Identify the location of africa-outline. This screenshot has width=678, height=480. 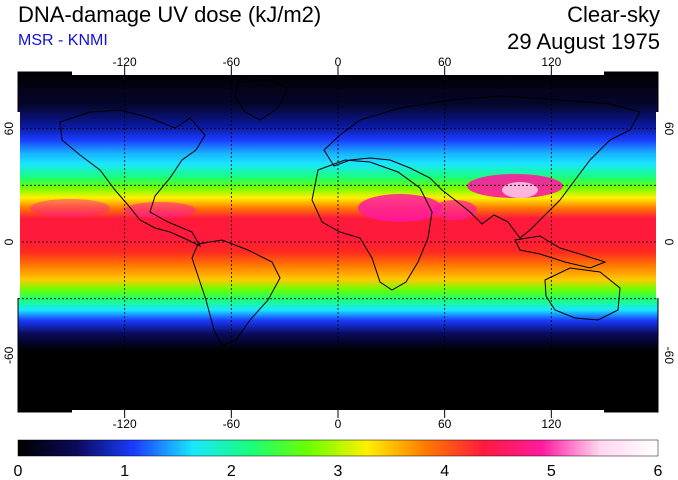
(372, 225).